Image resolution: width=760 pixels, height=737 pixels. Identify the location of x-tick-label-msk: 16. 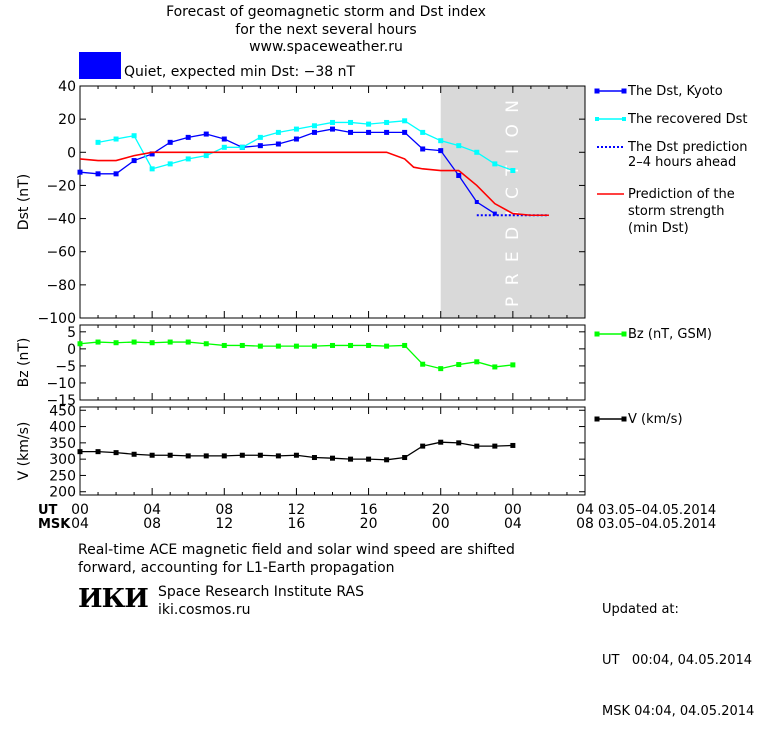
(297, 524).